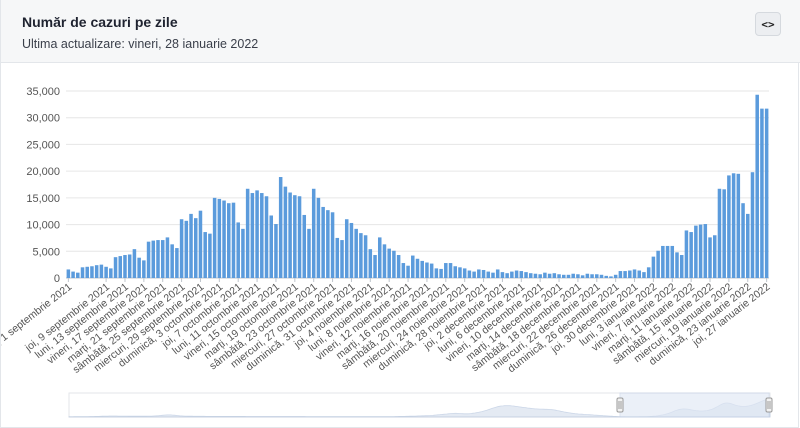 The width and height of the screenshot is (800, 428). I want to click on embed-code-button: <>, so click(768, 24).